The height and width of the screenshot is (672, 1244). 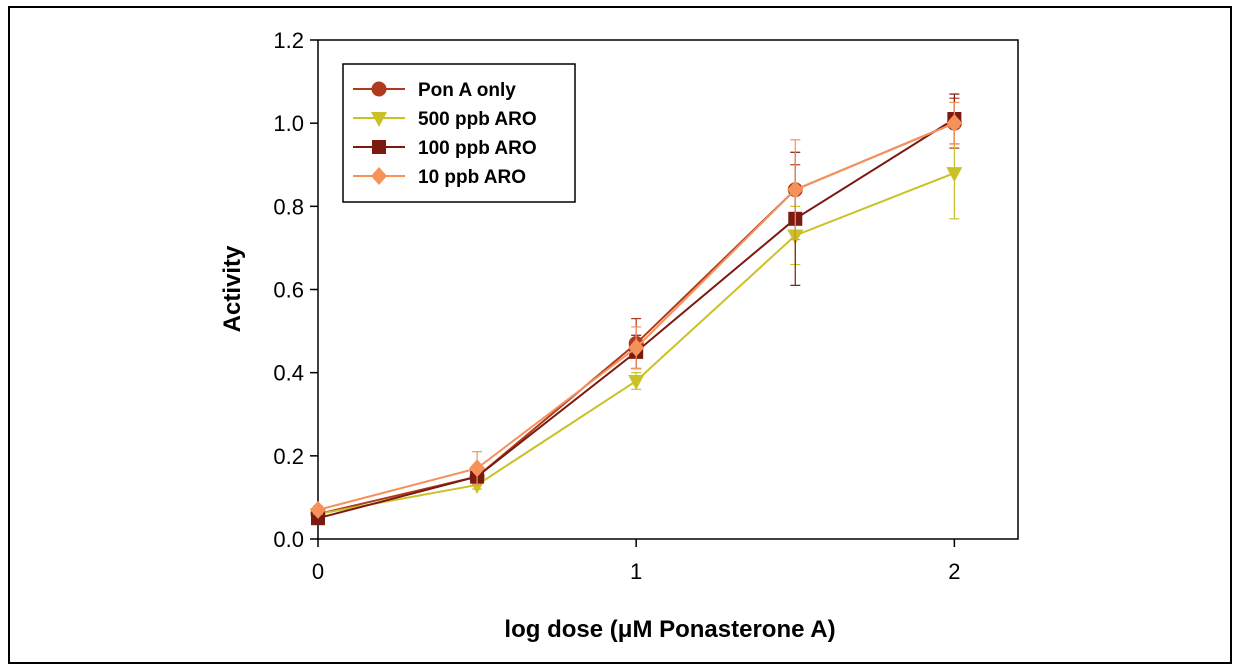 What do you see at coordinates (467, 90) in the screenshot?
I see `legend-label: Pon A only` at bounding box center [467, 90].